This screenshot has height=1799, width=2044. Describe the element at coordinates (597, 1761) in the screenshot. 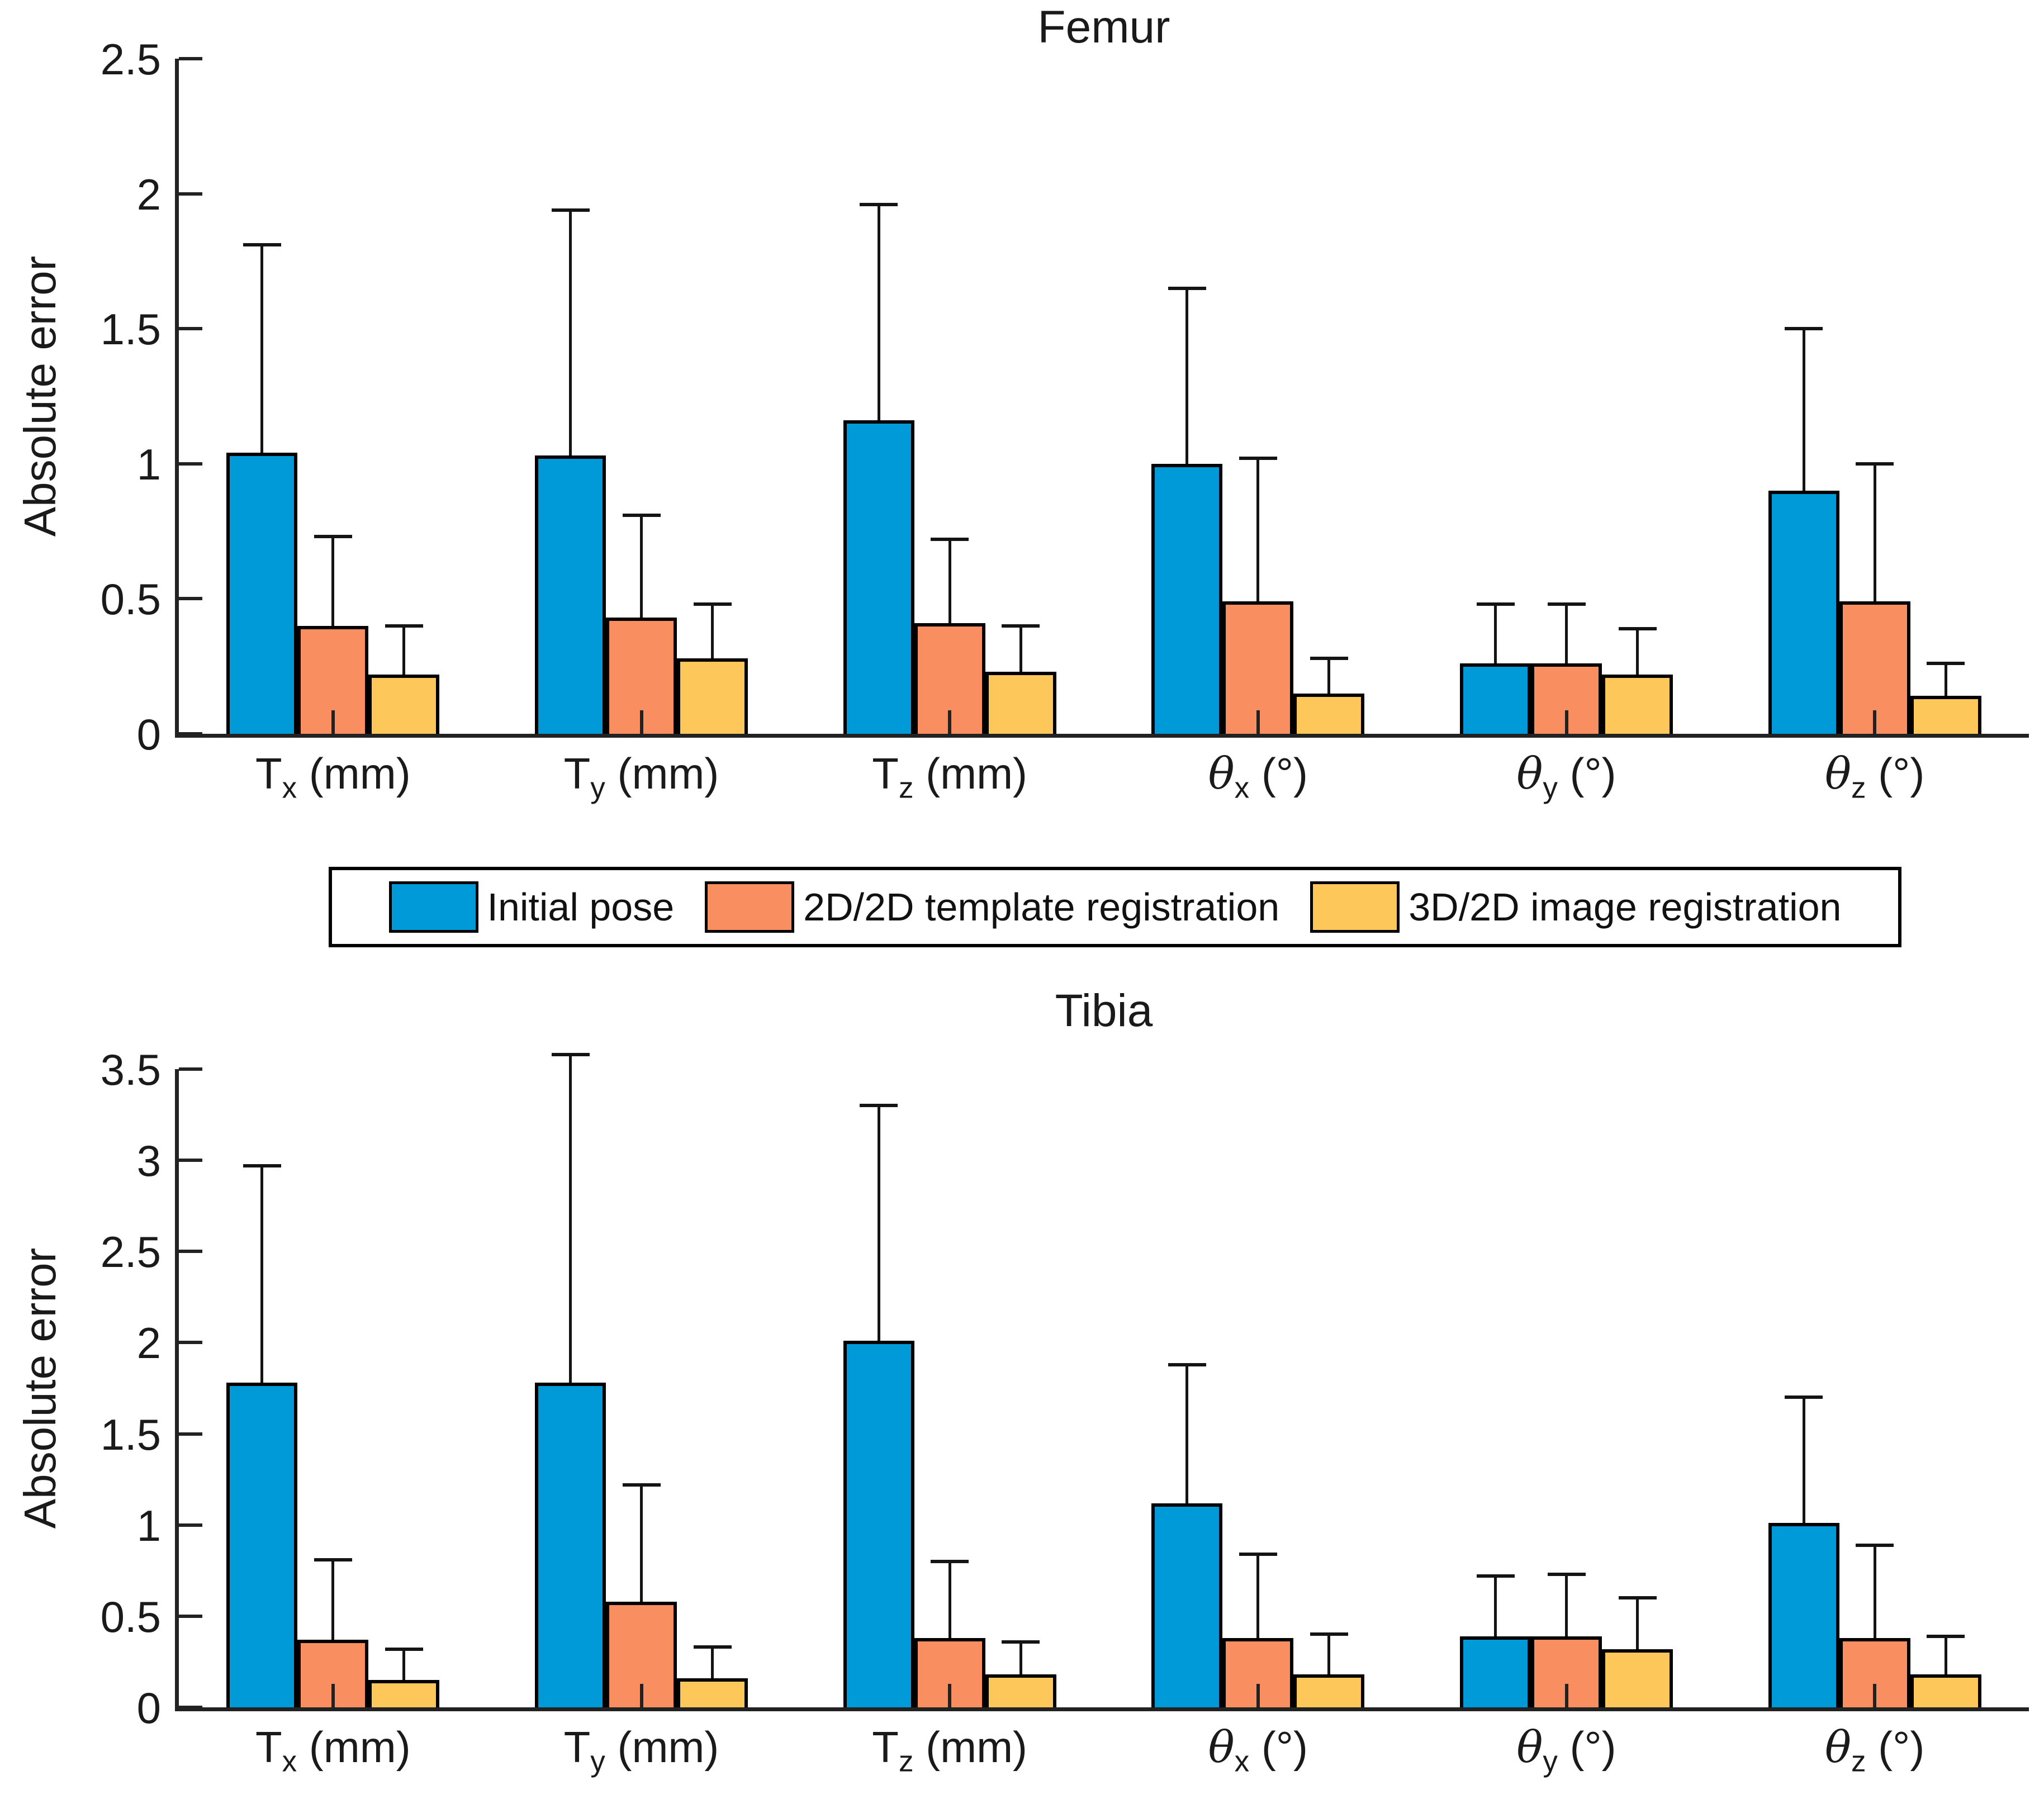

I see `x-category-subscript: y` at that location.